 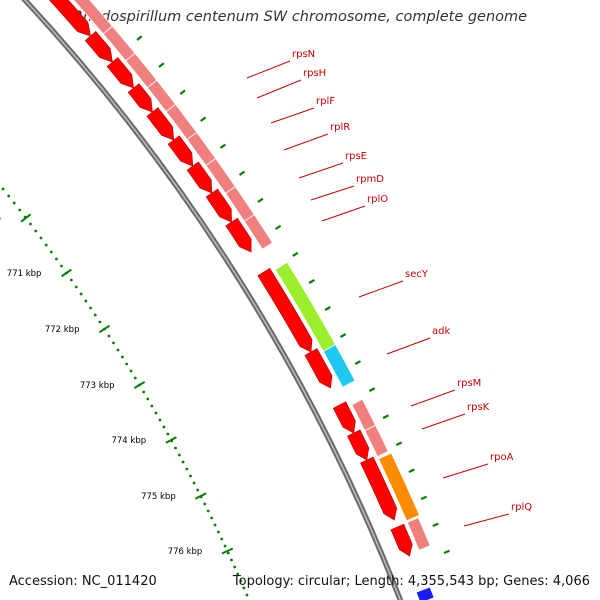 I want to click on kbp-label: 776 kbp, so click(x=185, y=552).